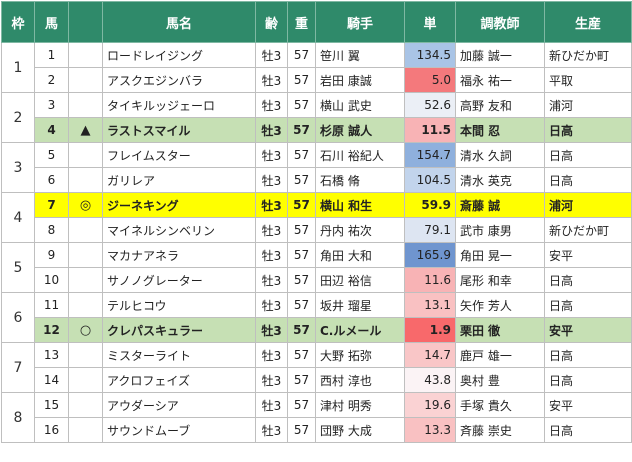 The height and width of the screenshot is (462, 632). What do you see at coordinates (51, 255) in the screenshot?
I see `horse-number-cell: 9` at bounding box center [51, 255].